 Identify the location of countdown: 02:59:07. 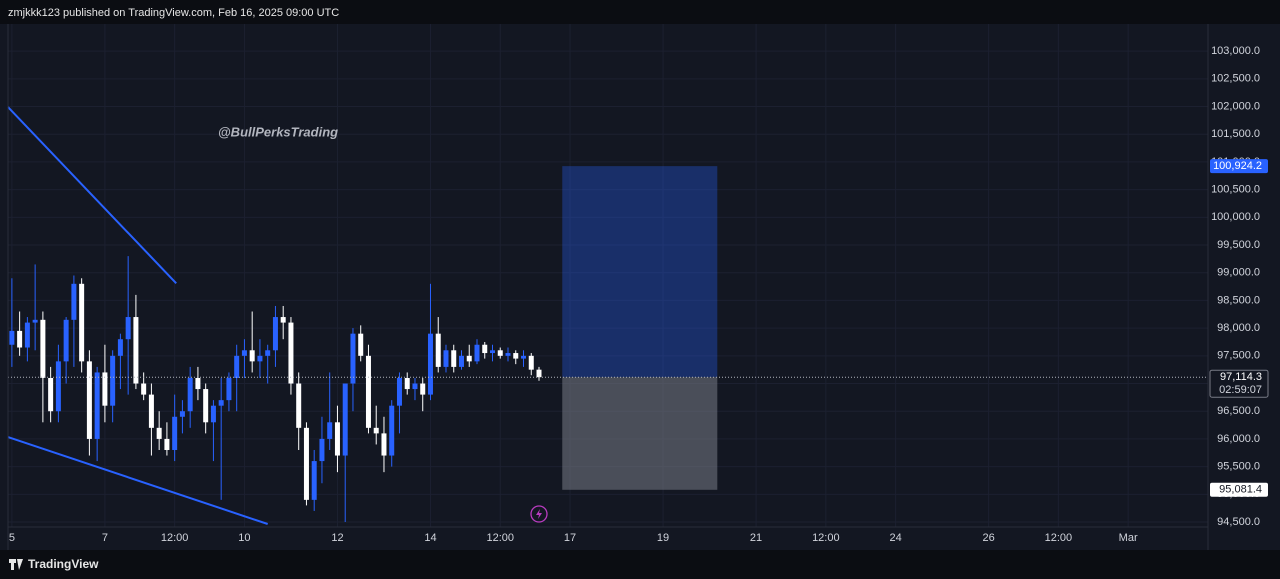
(1240, 390).